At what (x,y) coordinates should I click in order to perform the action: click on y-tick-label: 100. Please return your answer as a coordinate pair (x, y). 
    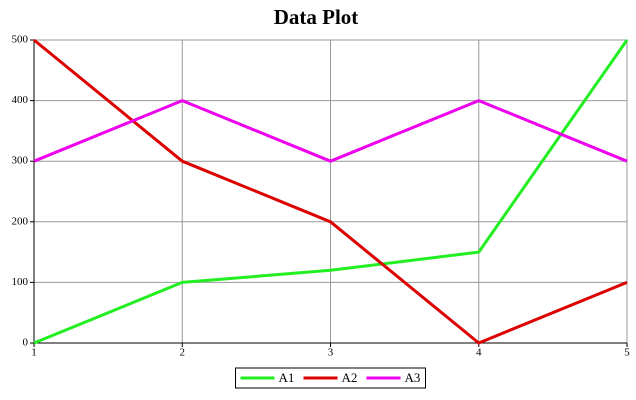
    Looking at the image, I should click on (20, 282).